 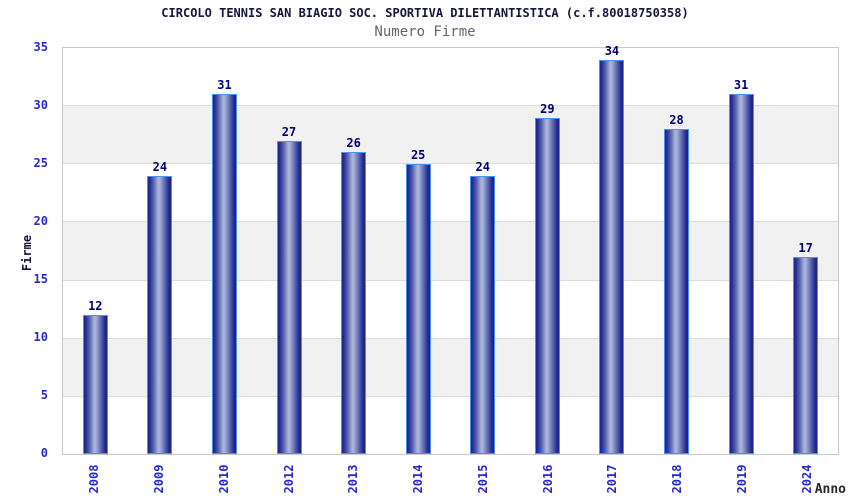 What do you see at coordinates (44, 453) in the screenshot?
I see `y-tick-0: 0` at bounding box center [44, 453].